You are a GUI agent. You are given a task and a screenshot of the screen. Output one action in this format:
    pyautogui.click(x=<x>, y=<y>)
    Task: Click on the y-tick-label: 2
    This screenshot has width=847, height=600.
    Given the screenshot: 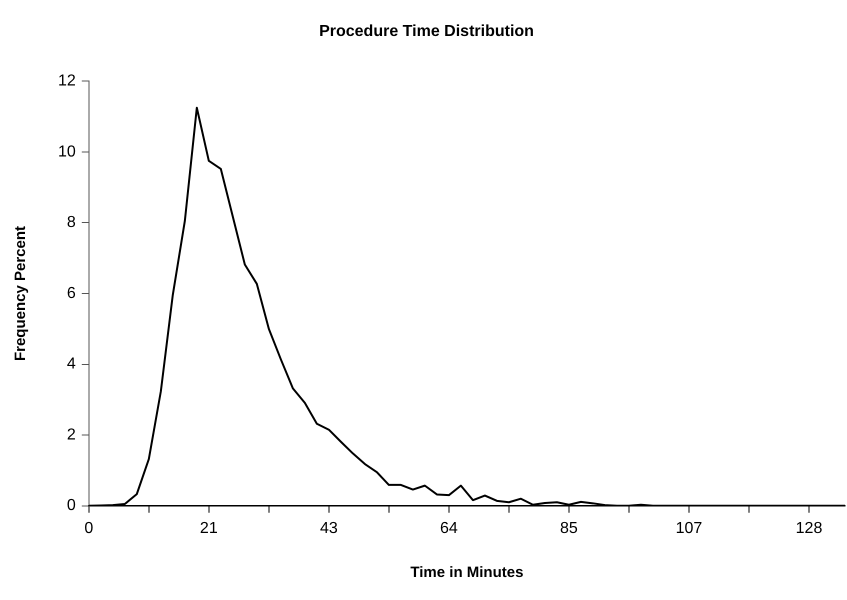 What is the action you would take?
    pyautogui.click(x=71, y=435)
    